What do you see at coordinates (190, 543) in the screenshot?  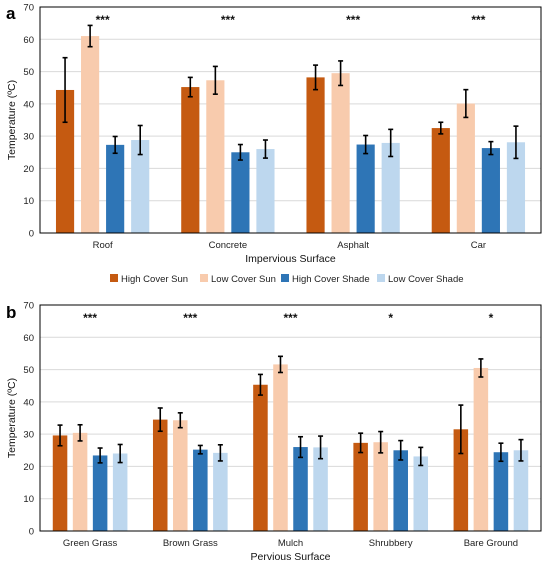 I see `panel-b-category-label: Brown Grass` at bounding box center [190, 543].